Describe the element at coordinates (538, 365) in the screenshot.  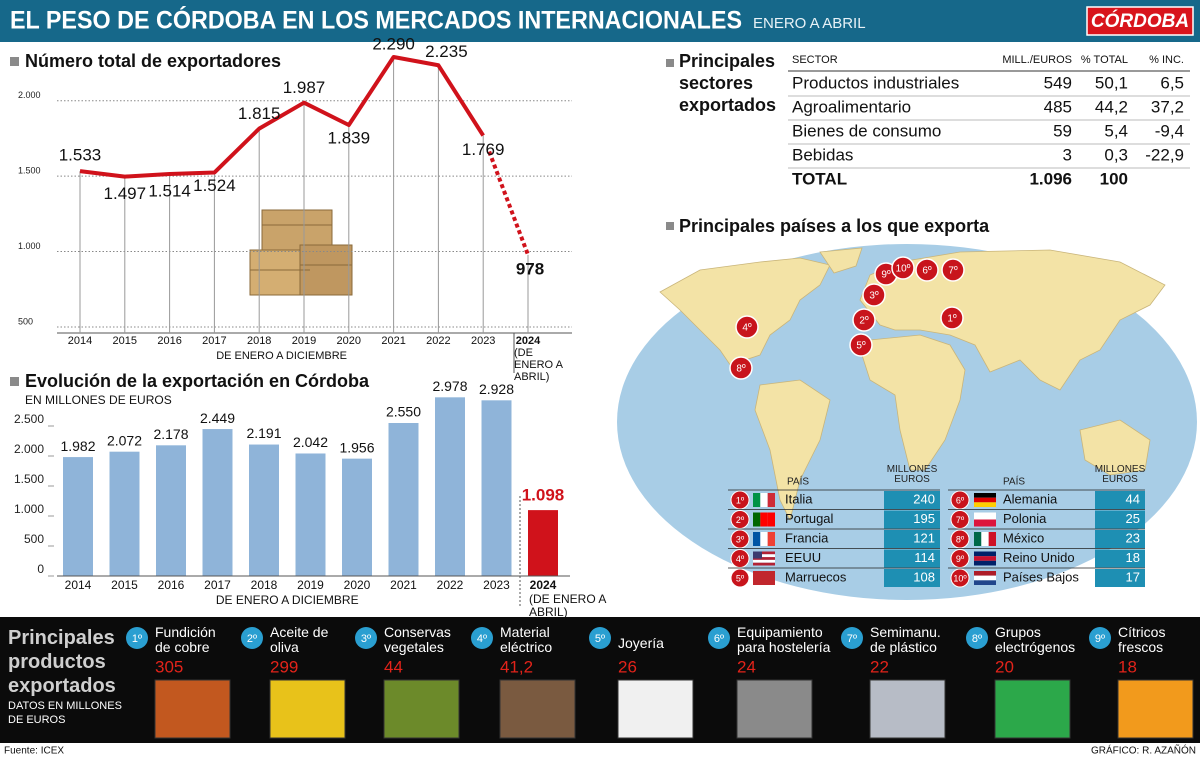
I see `category-note: (DE ENERO A ABRIL)` at that location.